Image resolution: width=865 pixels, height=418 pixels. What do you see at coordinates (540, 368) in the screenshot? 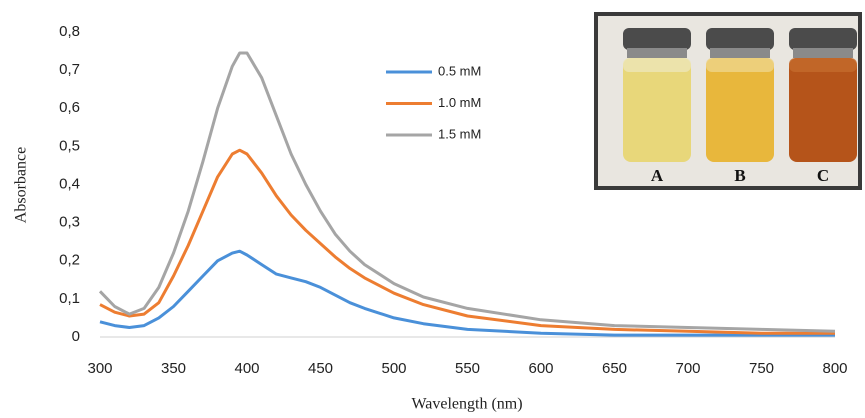
I see `x-tick-label: 600` at bounding box center [540, 368].